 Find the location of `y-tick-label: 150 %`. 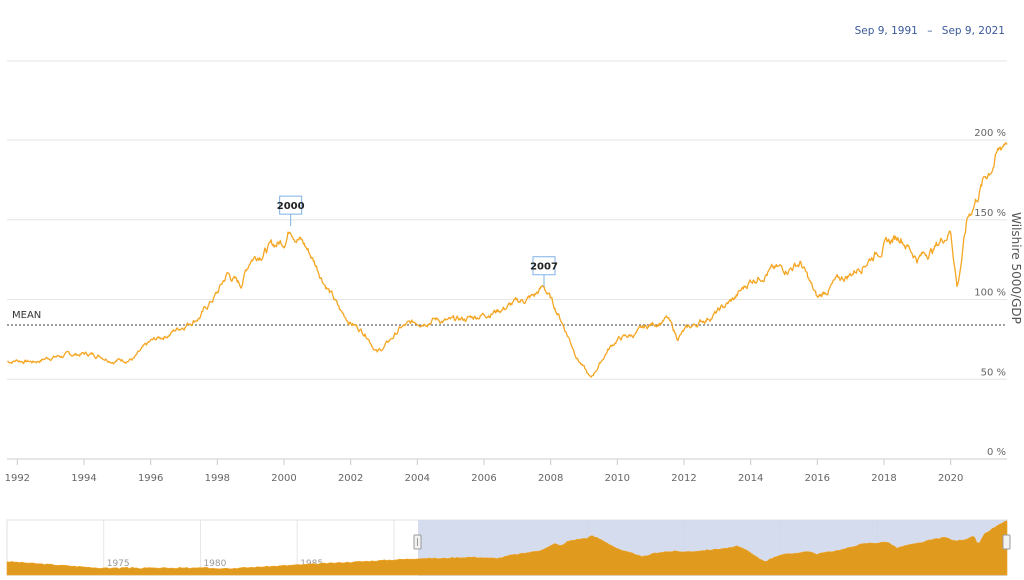

y-tick-label: 150 % is located at coordinates (990, 213).